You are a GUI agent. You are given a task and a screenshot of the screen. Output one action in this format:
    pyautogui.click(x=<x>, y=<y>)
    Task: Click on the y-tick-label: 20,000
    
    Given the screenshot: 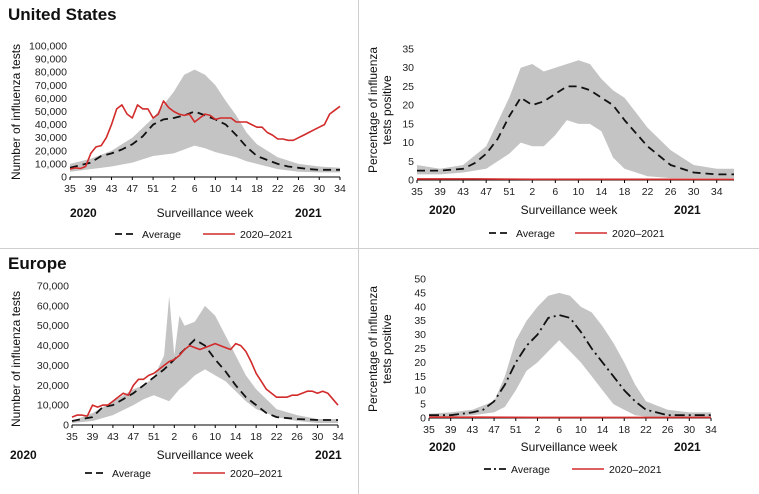 What is the action you would take?
    pyautogui.click(x=51, y=151)
    